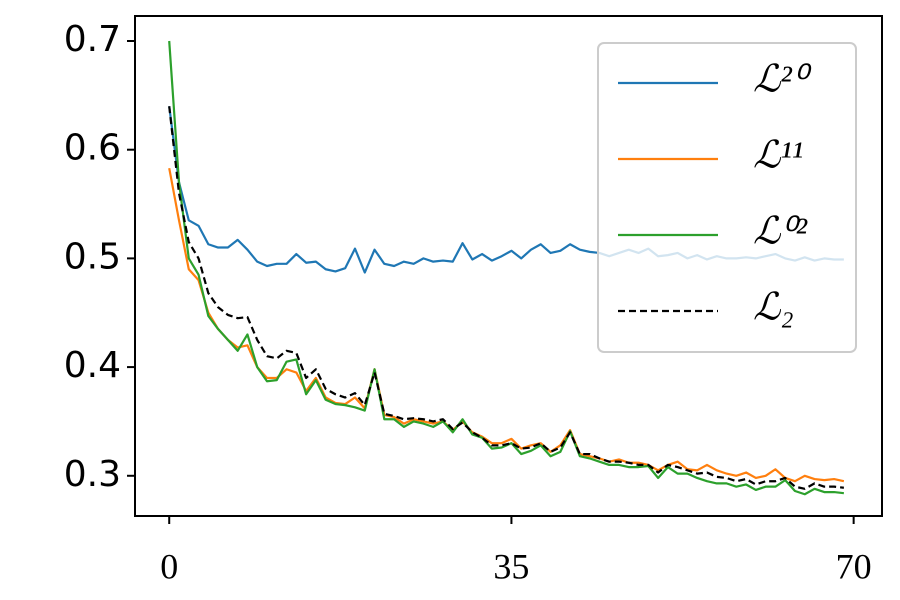 The image size is (900, 600). I want to click on legend-label: ℒ₂, so click(773, 308).